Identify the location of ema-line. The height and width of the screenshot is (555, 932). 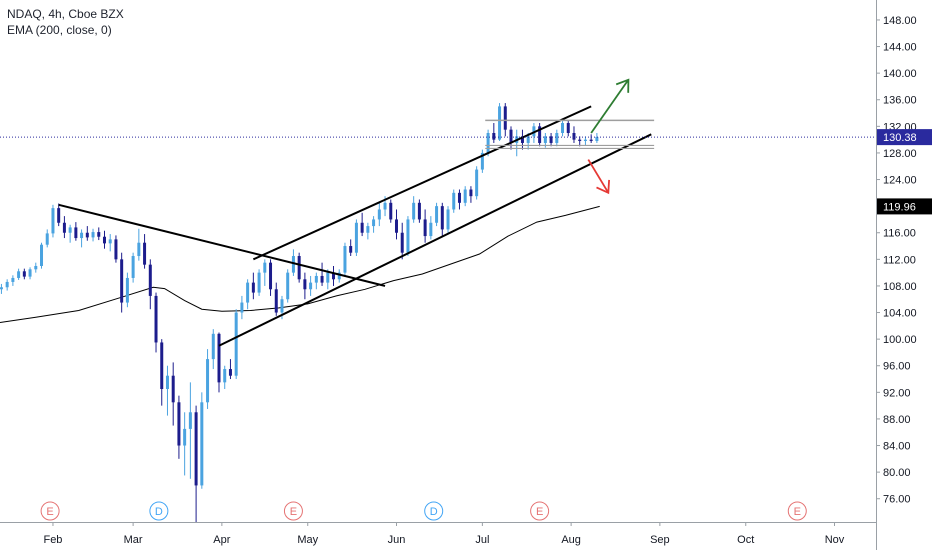
(300, 264).